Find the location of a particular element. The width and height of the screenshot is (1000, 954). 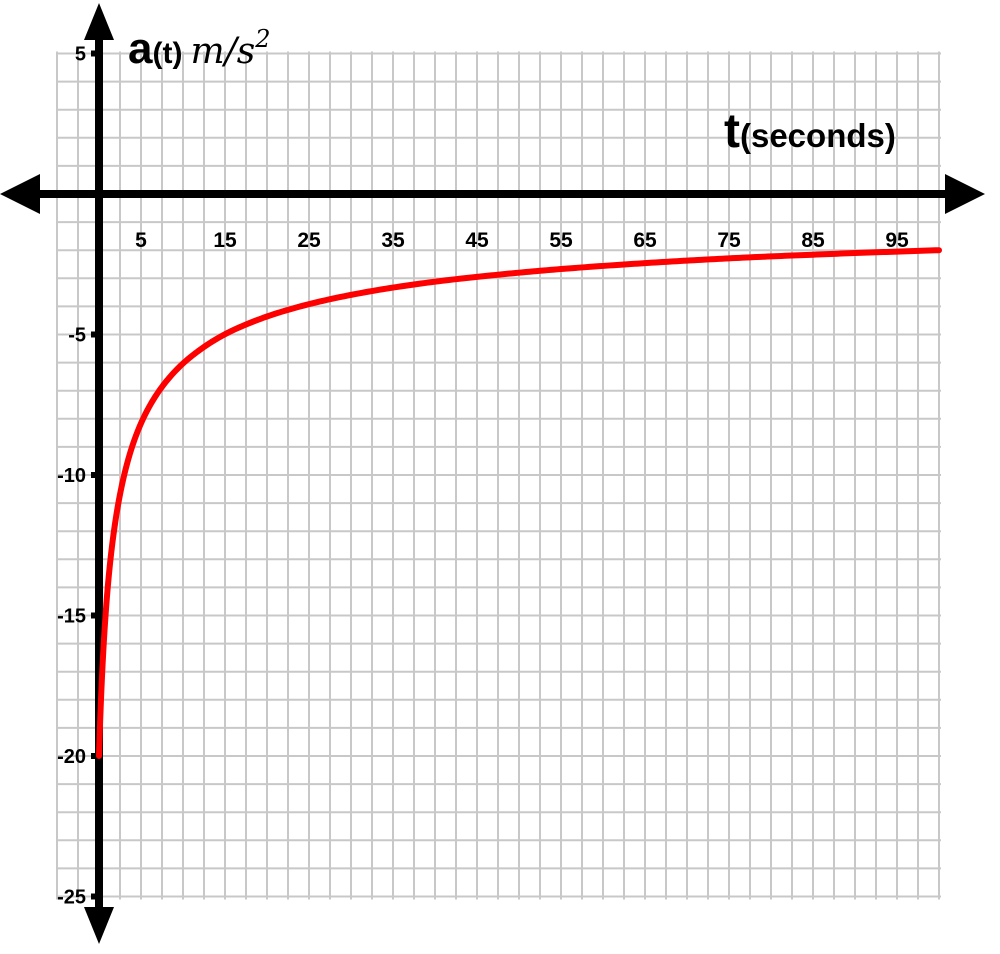

x-tick-label: 85 is located at coordinates (813, 240).